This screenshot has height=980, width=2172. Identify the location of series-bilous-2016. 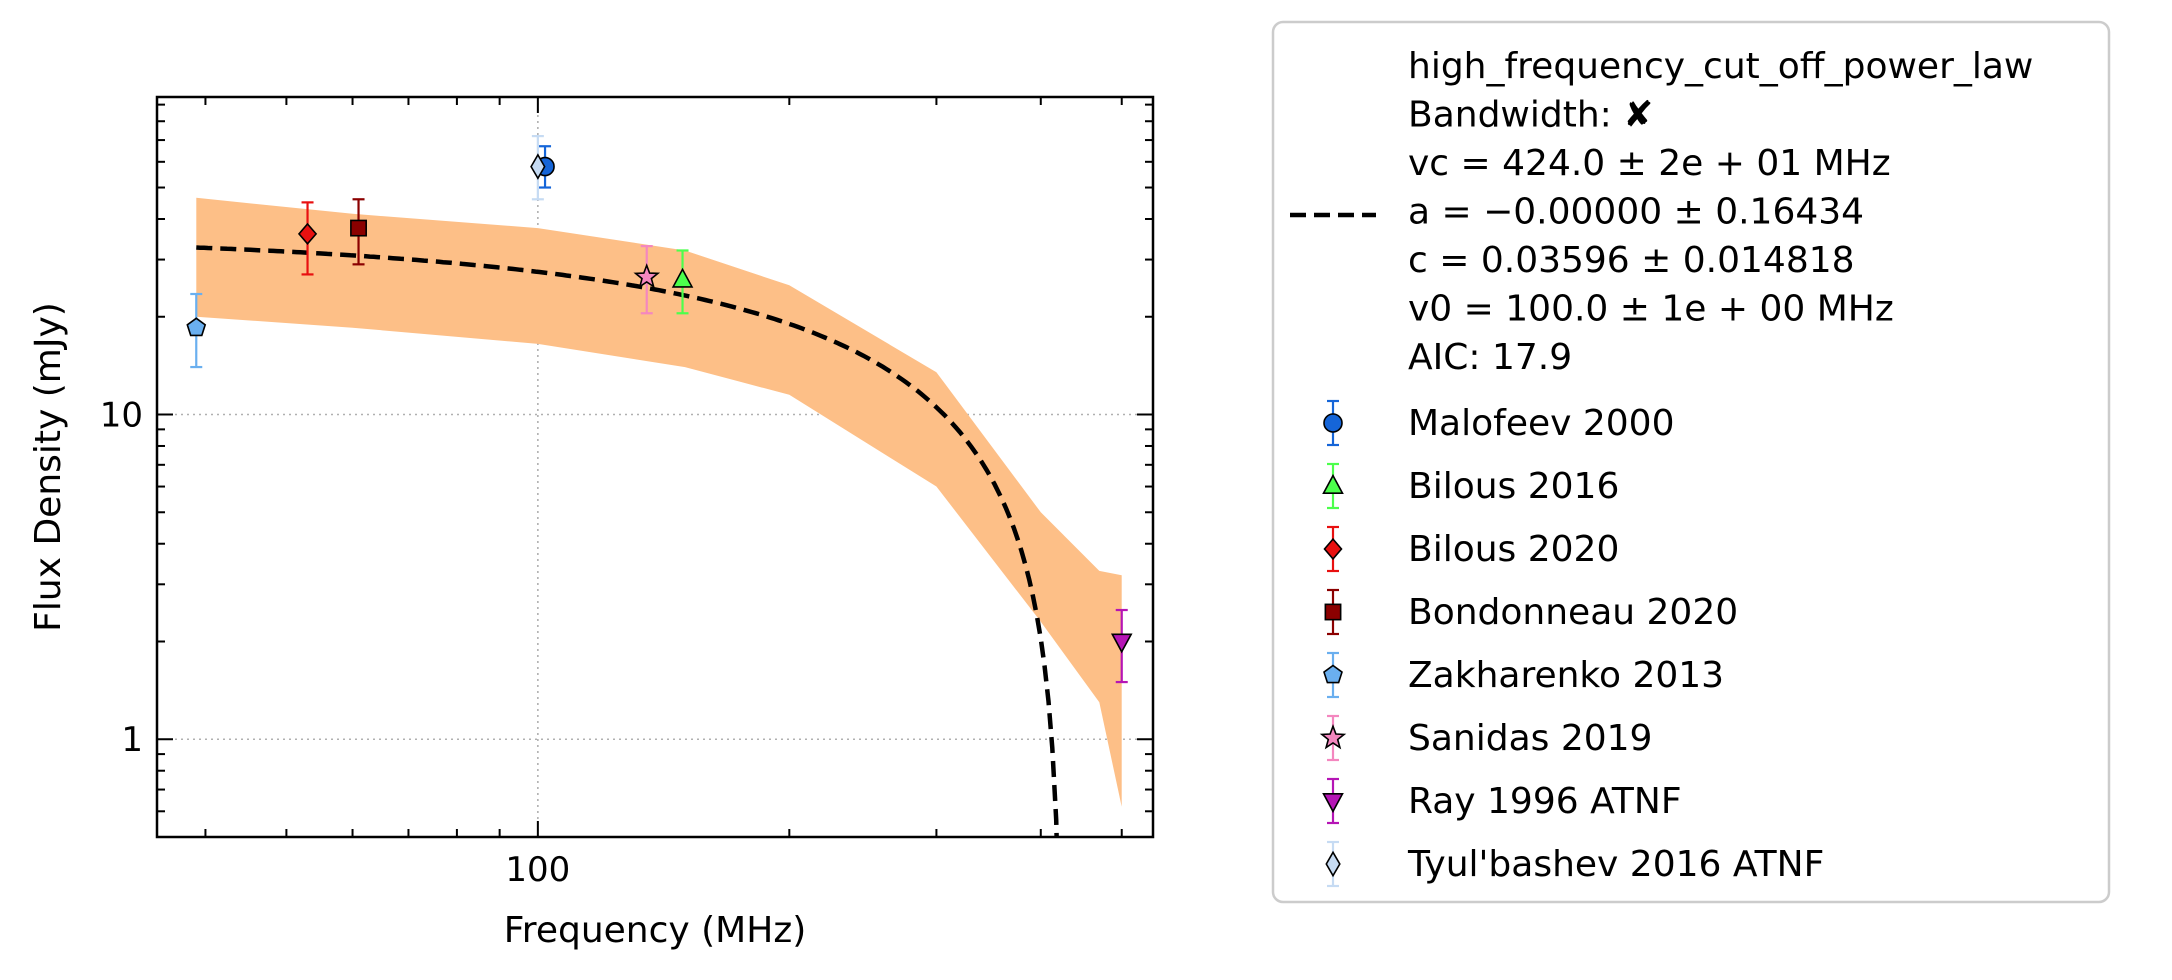
(682, 282).